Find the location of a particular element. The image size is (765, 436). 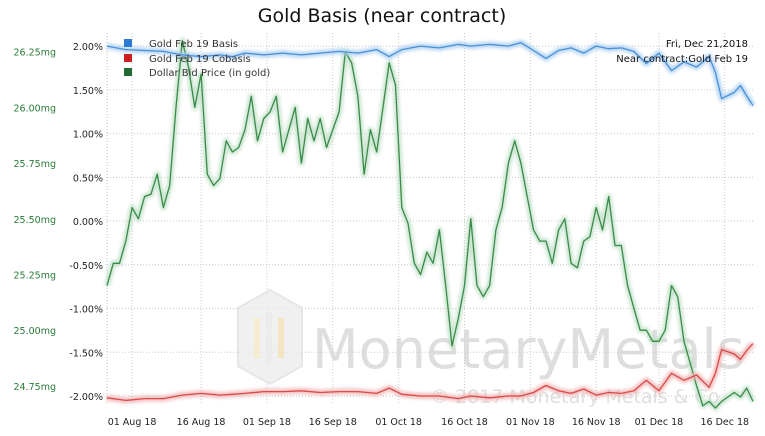

x-tick-label: 01 Dec 18 is located at coordinates (659, 422).